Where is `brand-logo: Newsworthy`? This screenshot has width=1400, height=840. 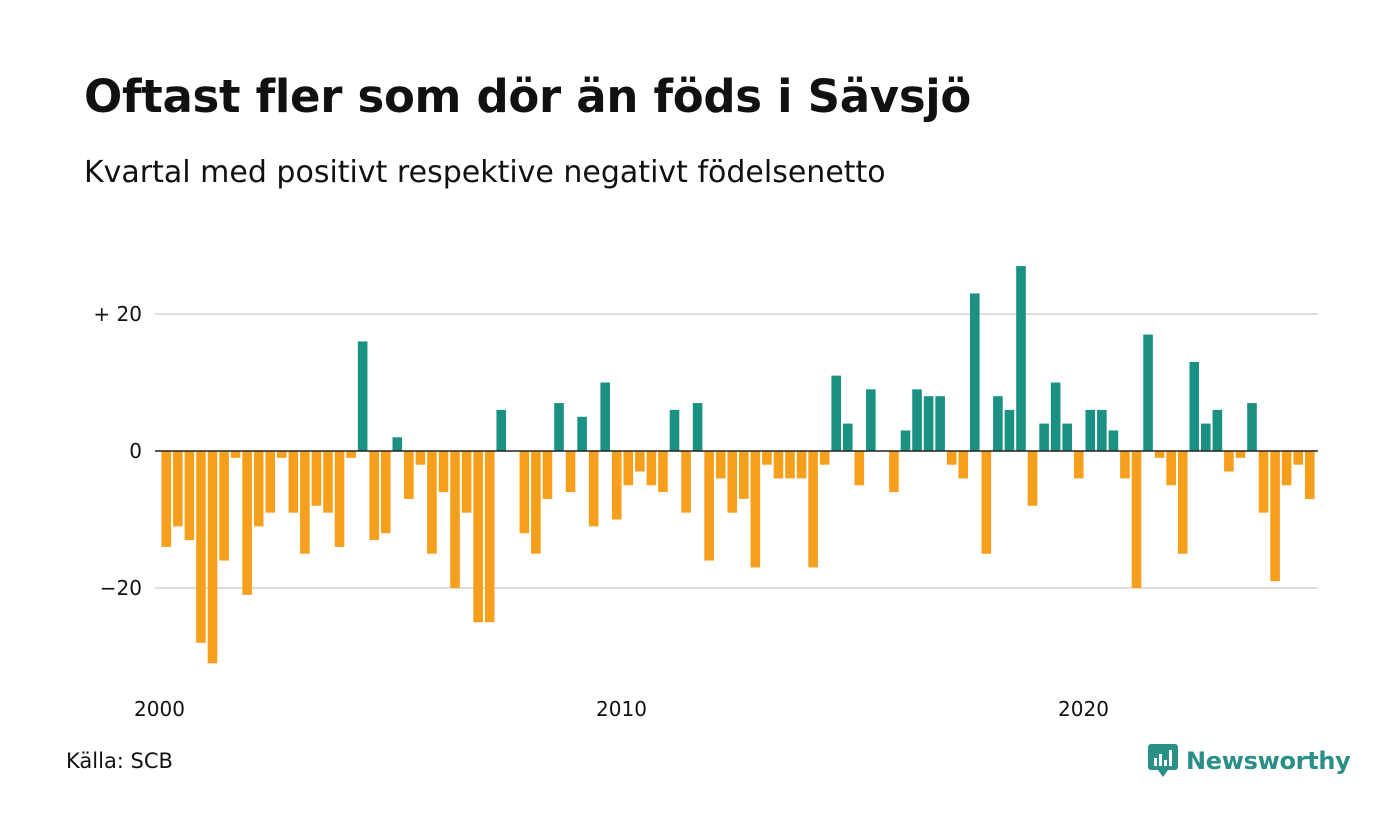
brand-logo: Newsworthy is located at coordinates (1249, 761).